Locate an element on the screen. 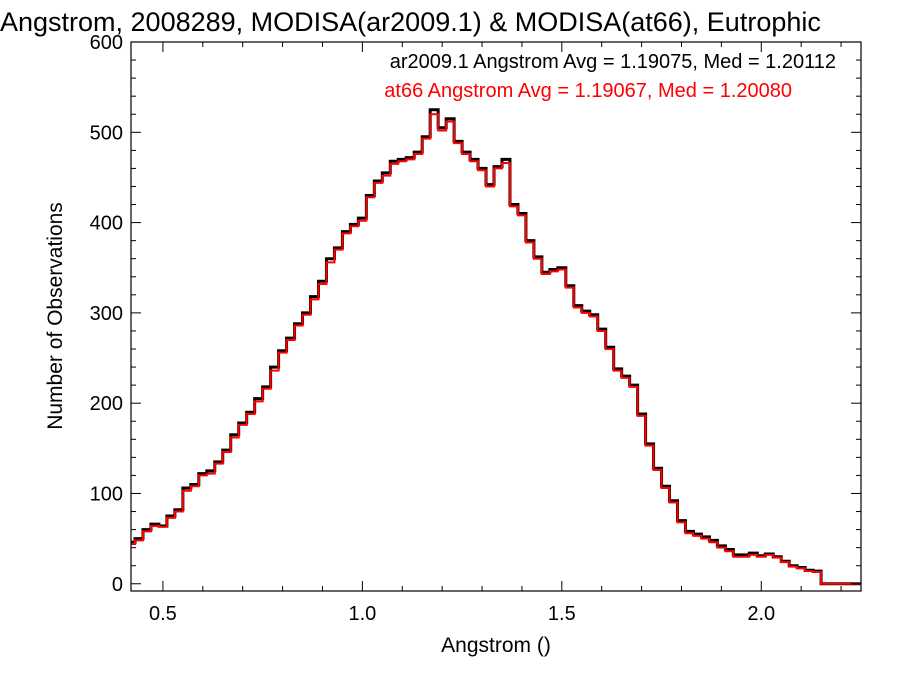 The width and height of the screenshot is (900, 675). y-tick-label: 300 is located at coordinates (106, 314).